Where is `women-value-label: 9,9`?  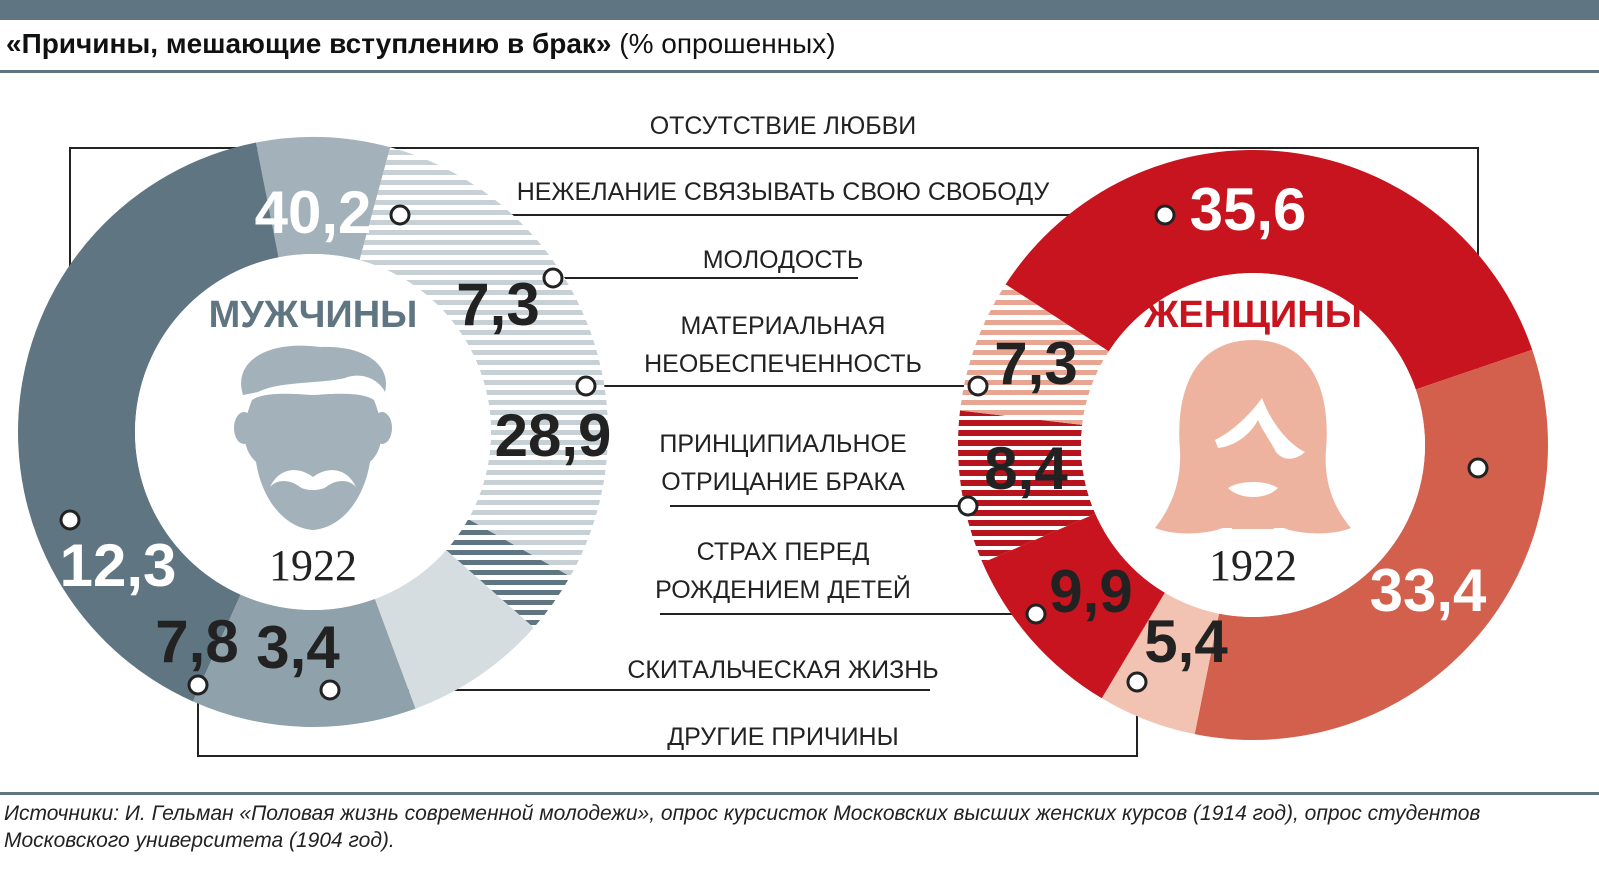 women-value-label: 9,9 is located at coordinates (1090, 591).